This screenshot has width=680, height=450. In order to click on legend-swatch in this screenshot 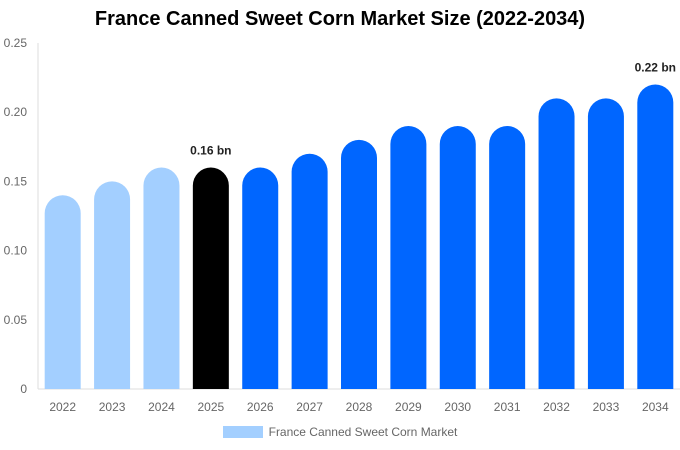, I will do `click(242, 432)`.